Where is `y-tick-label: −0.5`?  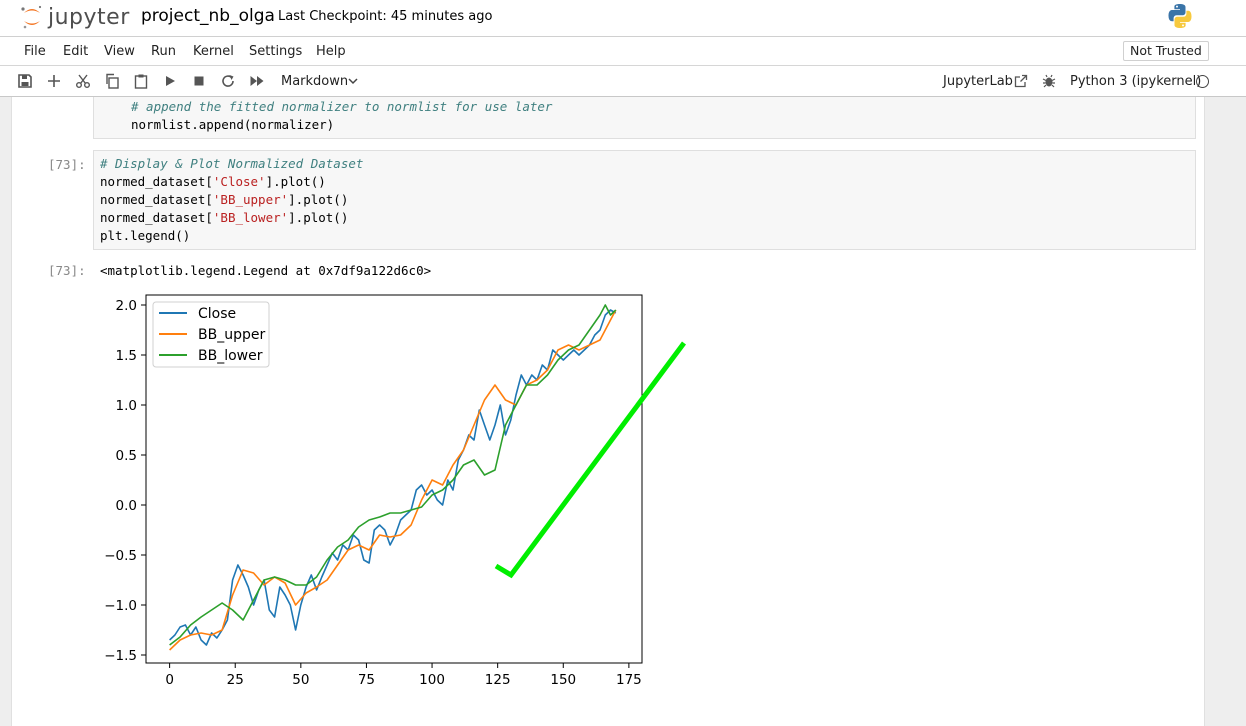
y-tick-label: −0.5 is located at coordinates (120, 556).